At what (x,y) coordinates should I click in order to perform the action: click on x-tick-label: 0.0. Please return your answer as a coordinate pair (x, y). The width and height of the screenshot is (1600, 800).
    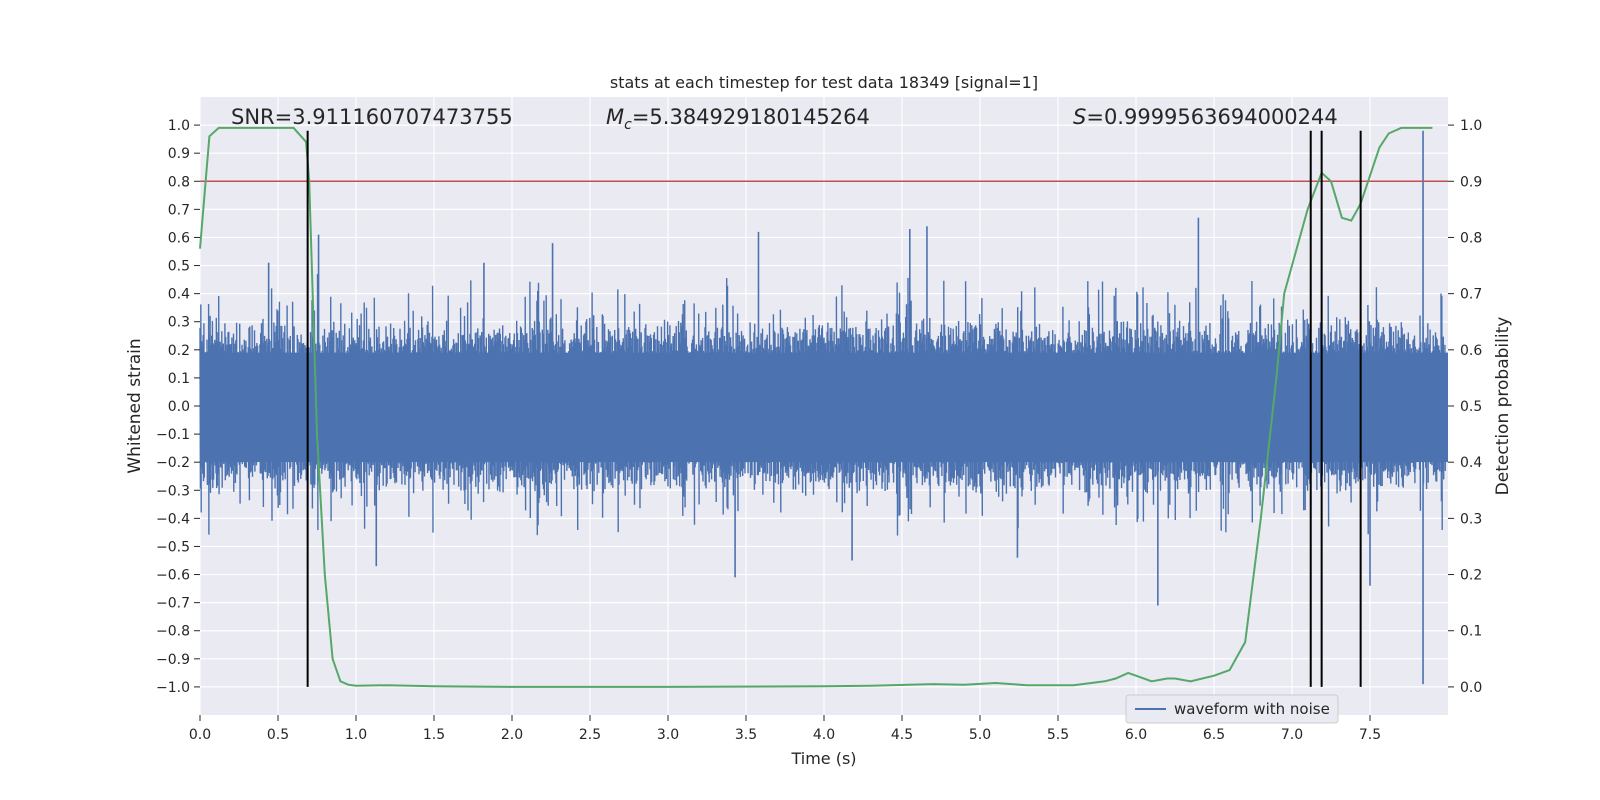
    Looking at the image, I should click on (200, 735).